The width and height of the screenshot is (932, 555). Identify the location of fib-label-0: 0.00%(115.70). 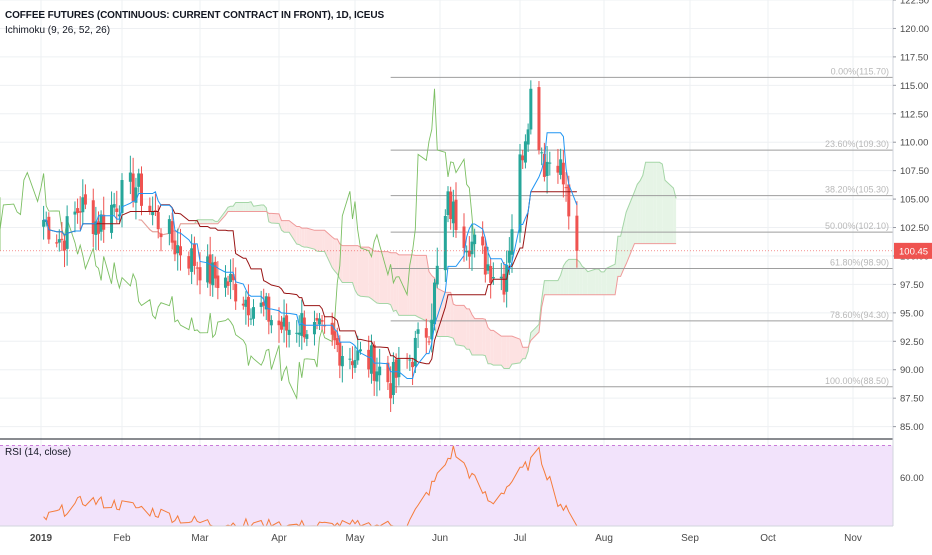
(860, 71).